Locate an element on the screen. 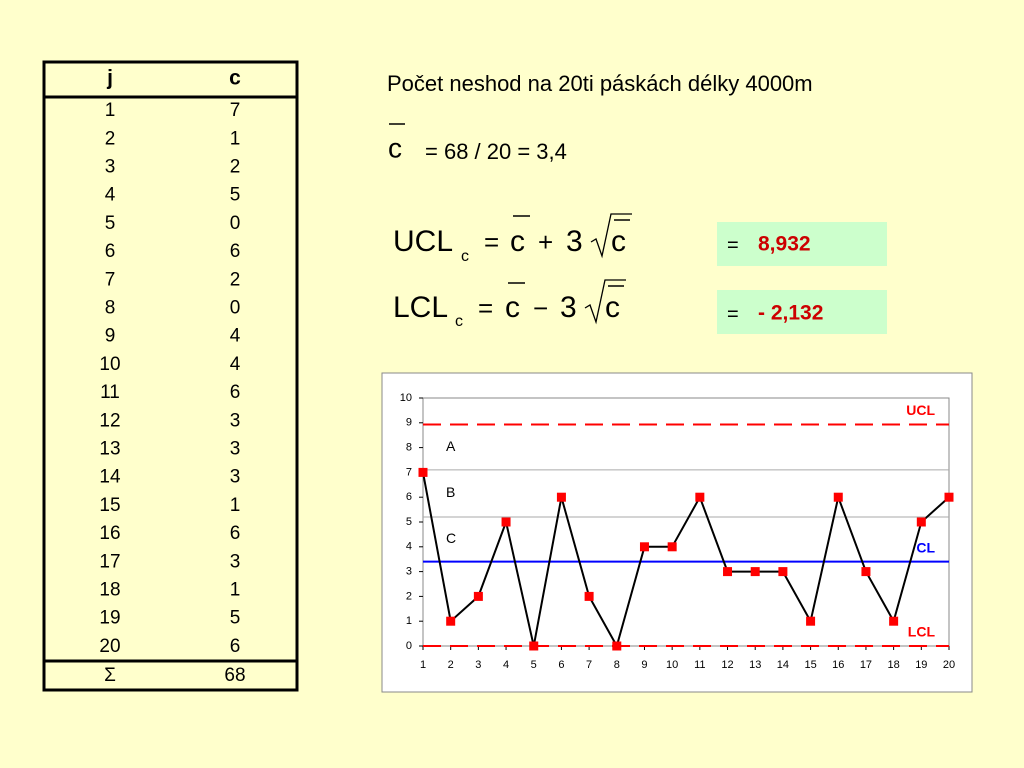 The width and height of the screenshot is (1024, 768). table-sum: Σ is located at coordinates (110, 675).